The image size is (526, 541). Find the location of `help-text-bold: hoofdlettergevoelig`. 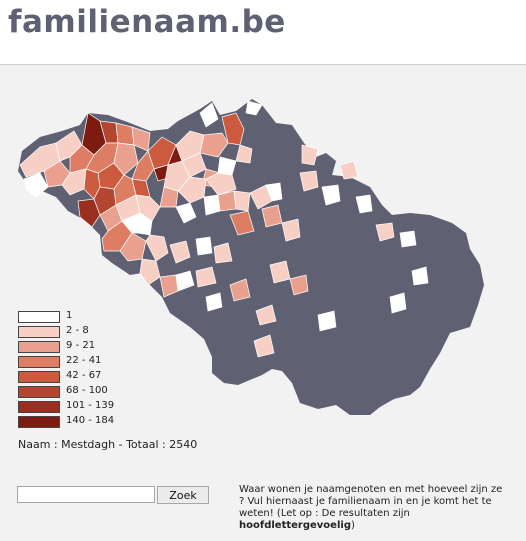

help-text-bold: hoofdlettergevoelig is located at coordinates (295, 525).